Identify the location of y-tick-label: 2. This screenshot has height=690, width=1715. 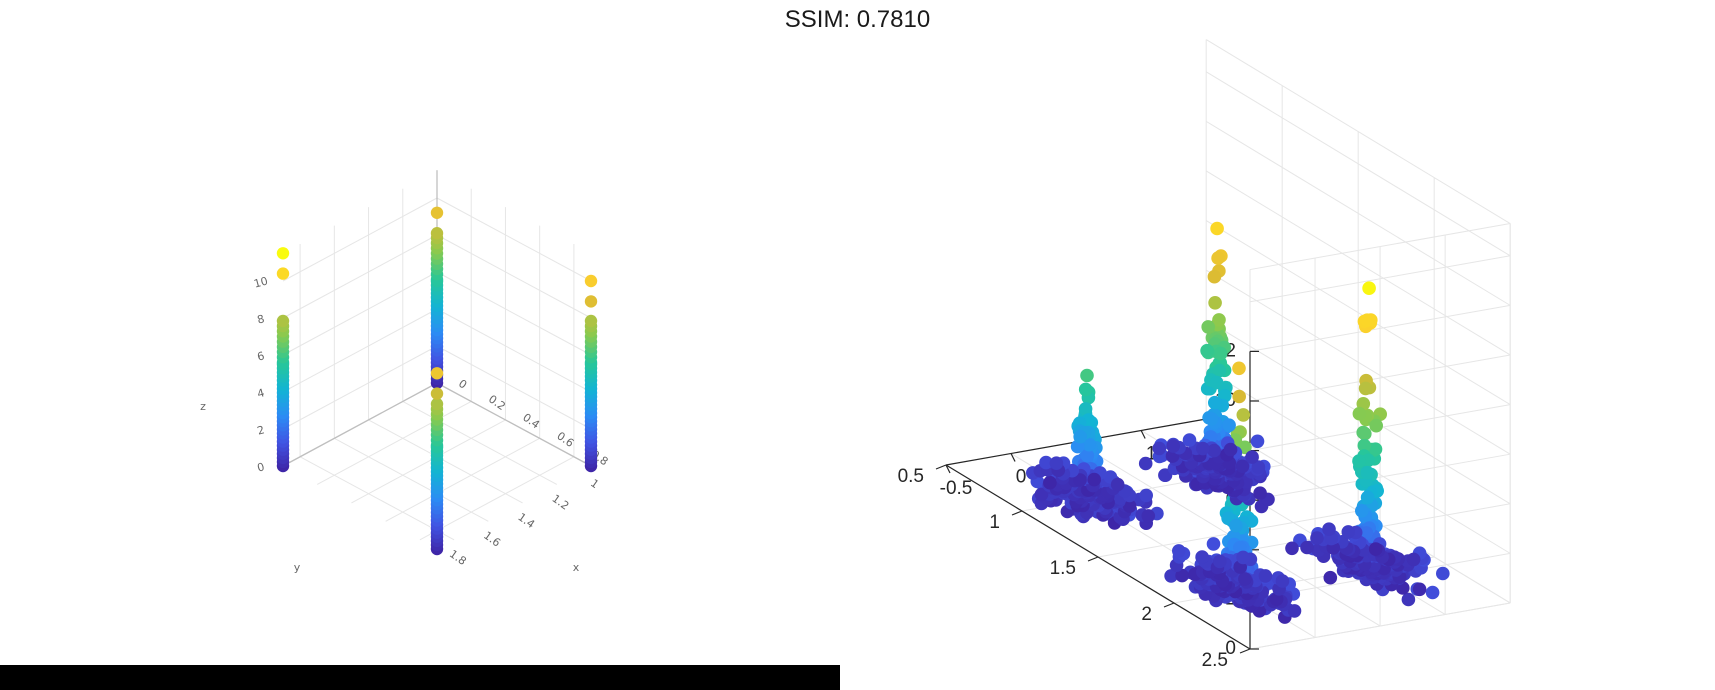
(1146, 614).